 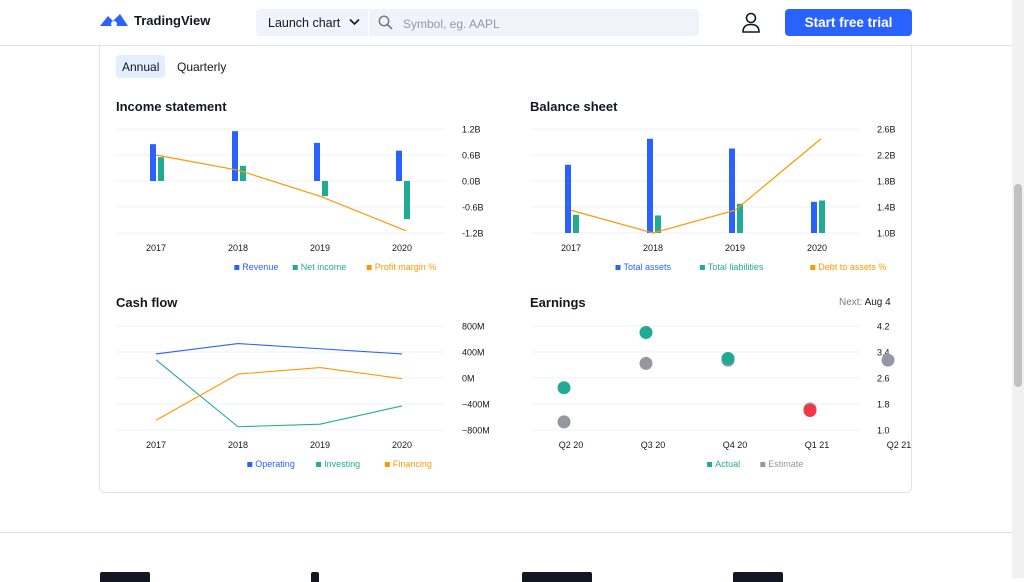 What do you see at coordinates (865, 302) in the screenshot?
I see `next-earnings-date: Next: Aug 4` at bounding box center [865, 302].